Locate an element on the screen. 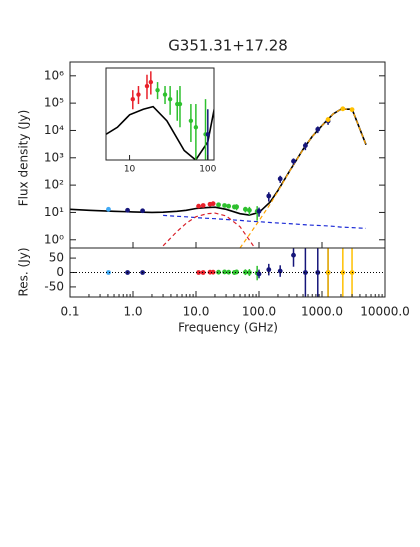 The height and width of the screenshot is (547, 420). y-tick-label: 10² is located at coordinates (54, 185).